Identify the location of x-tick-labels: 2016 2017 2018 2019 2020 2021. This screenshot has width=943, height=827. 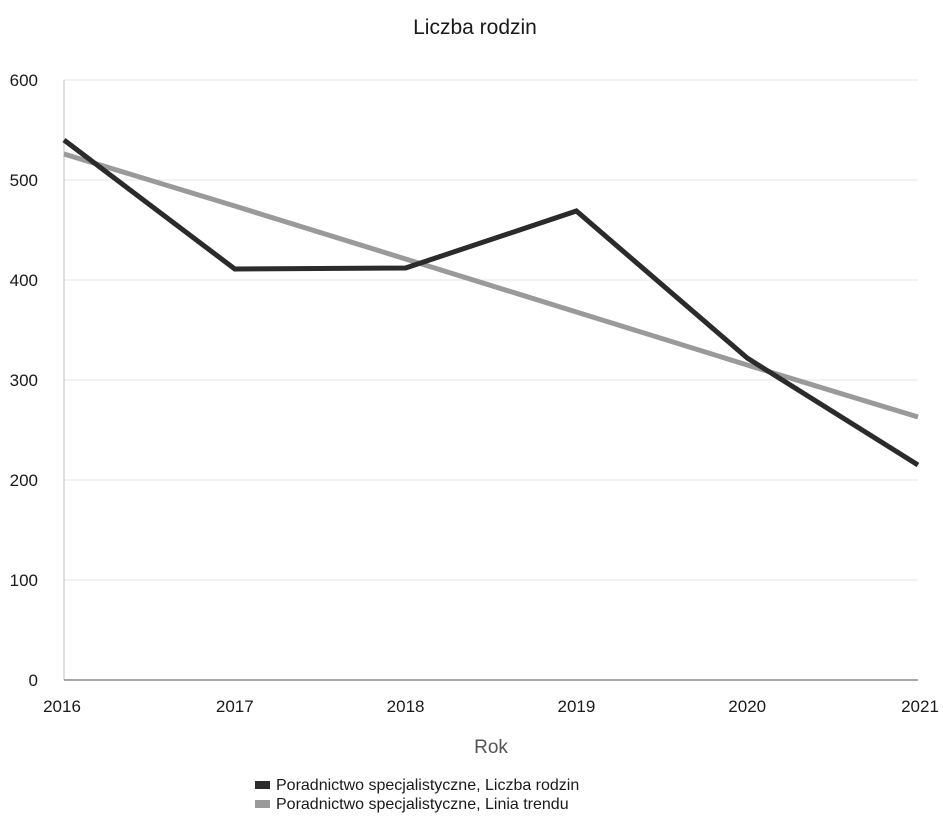
(491, 706).